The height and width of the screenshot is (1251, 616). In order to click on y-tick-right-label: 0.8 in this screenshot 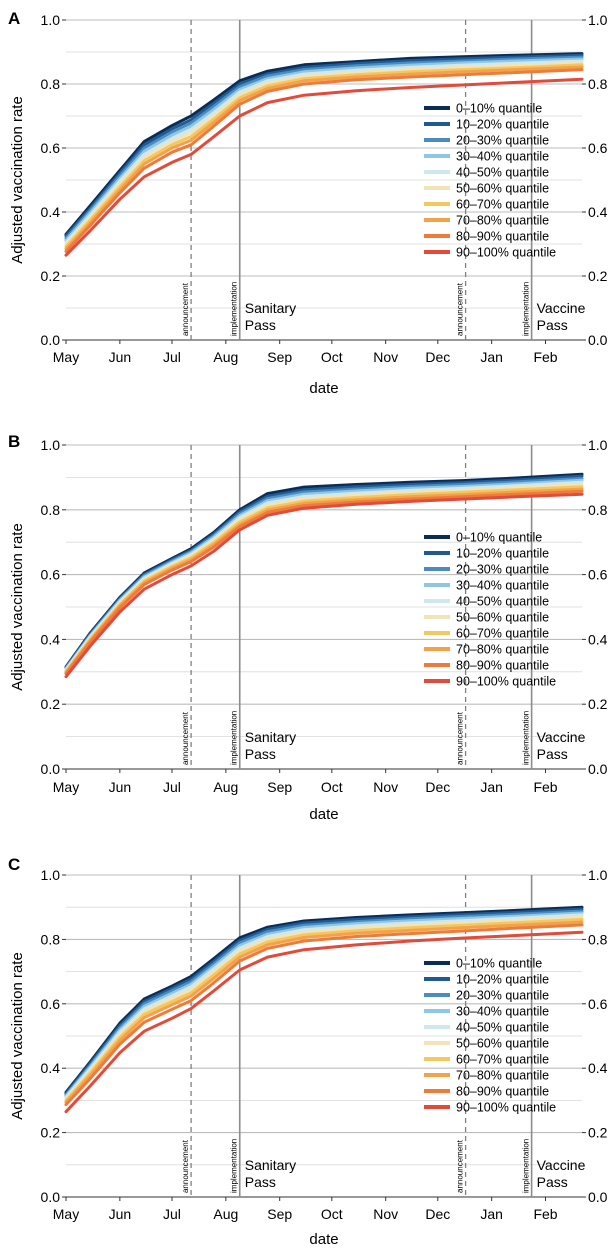, I will do `click(598, 84)`.